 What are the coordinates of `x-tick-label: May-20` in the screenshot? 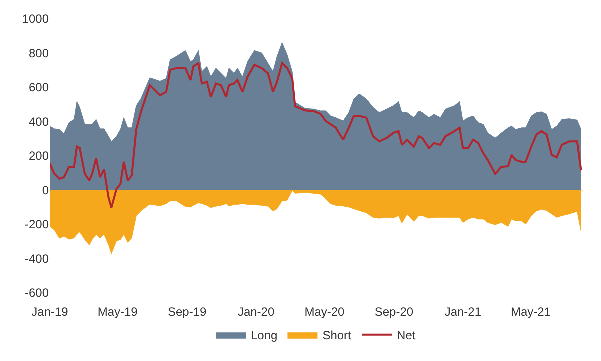 It's located at (325, 312).